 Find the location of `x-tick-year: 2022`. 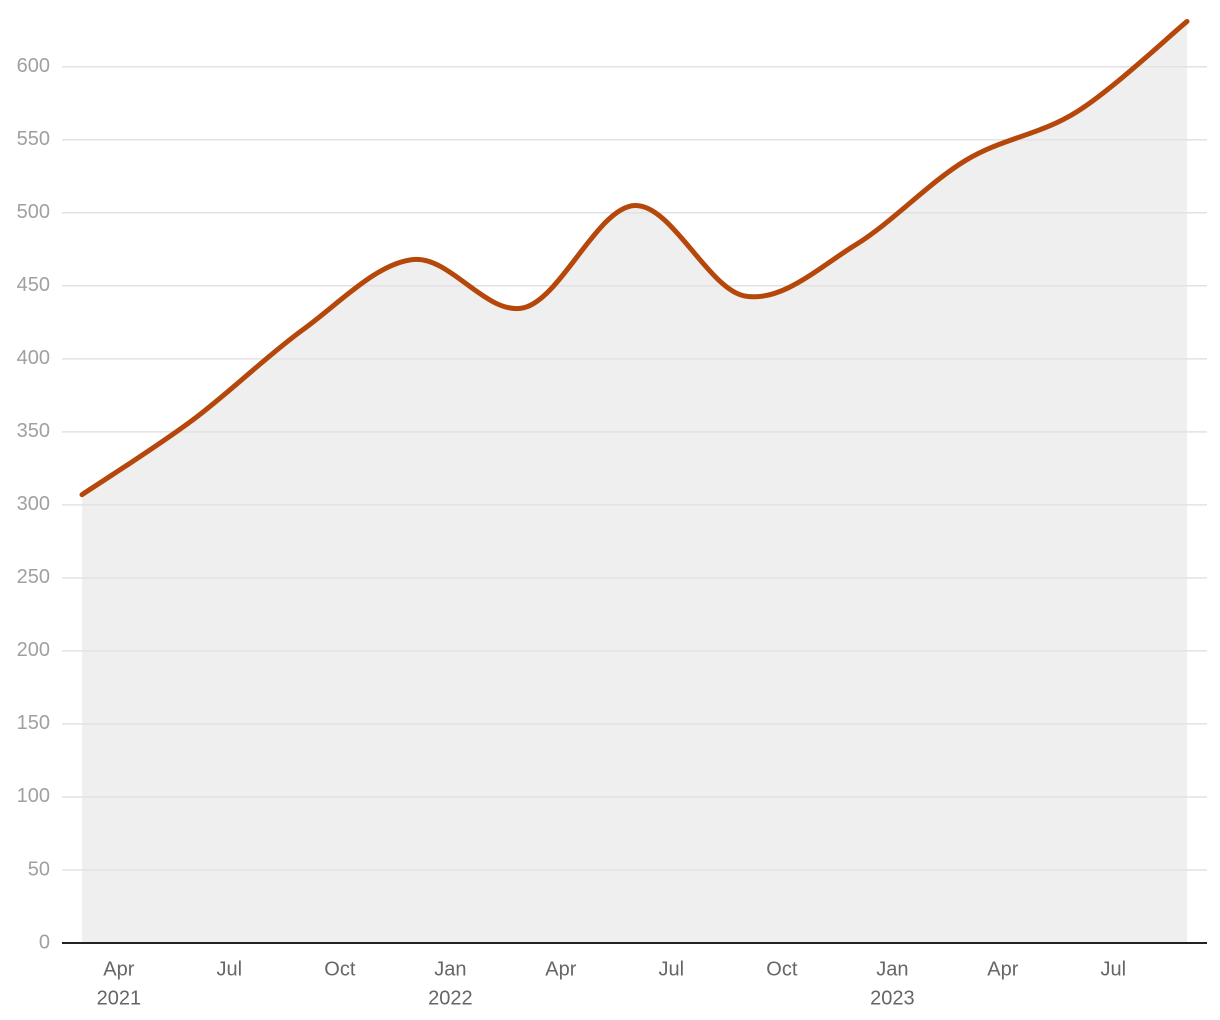

x-tick-year: 2022 is located at coordinates (450, 998).